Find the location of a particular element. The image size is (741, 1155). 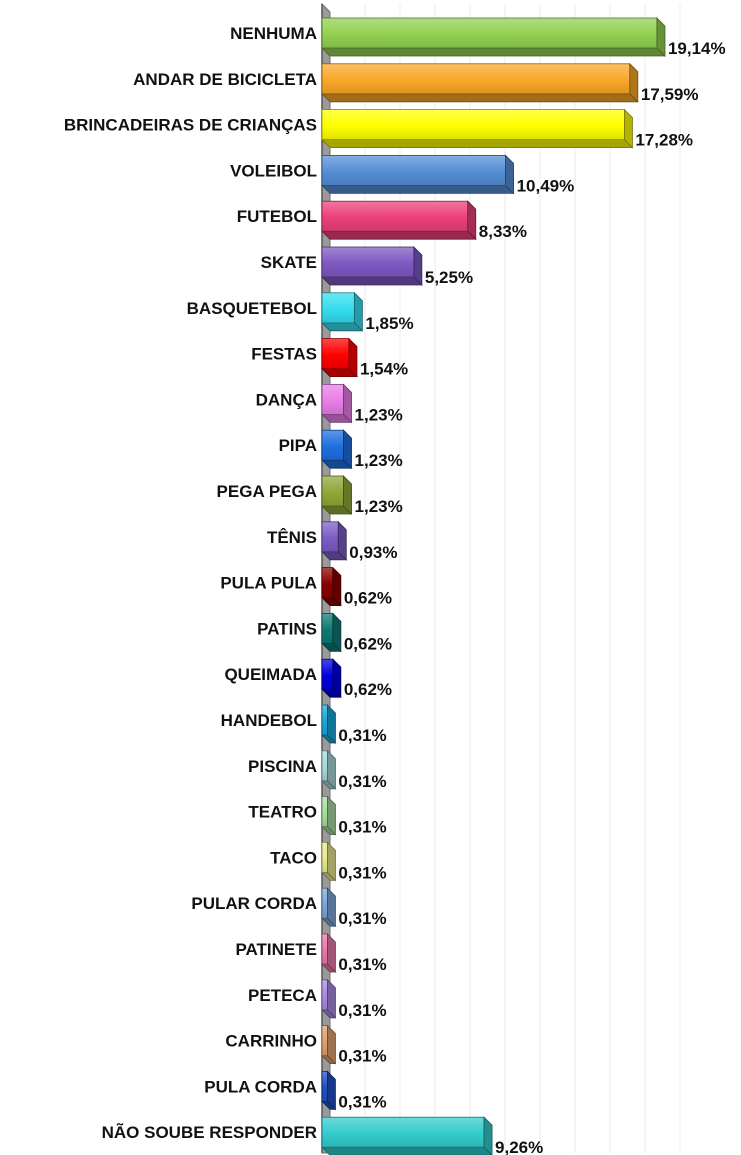

value-label: 8,33% is located at coordinates (503, 231).